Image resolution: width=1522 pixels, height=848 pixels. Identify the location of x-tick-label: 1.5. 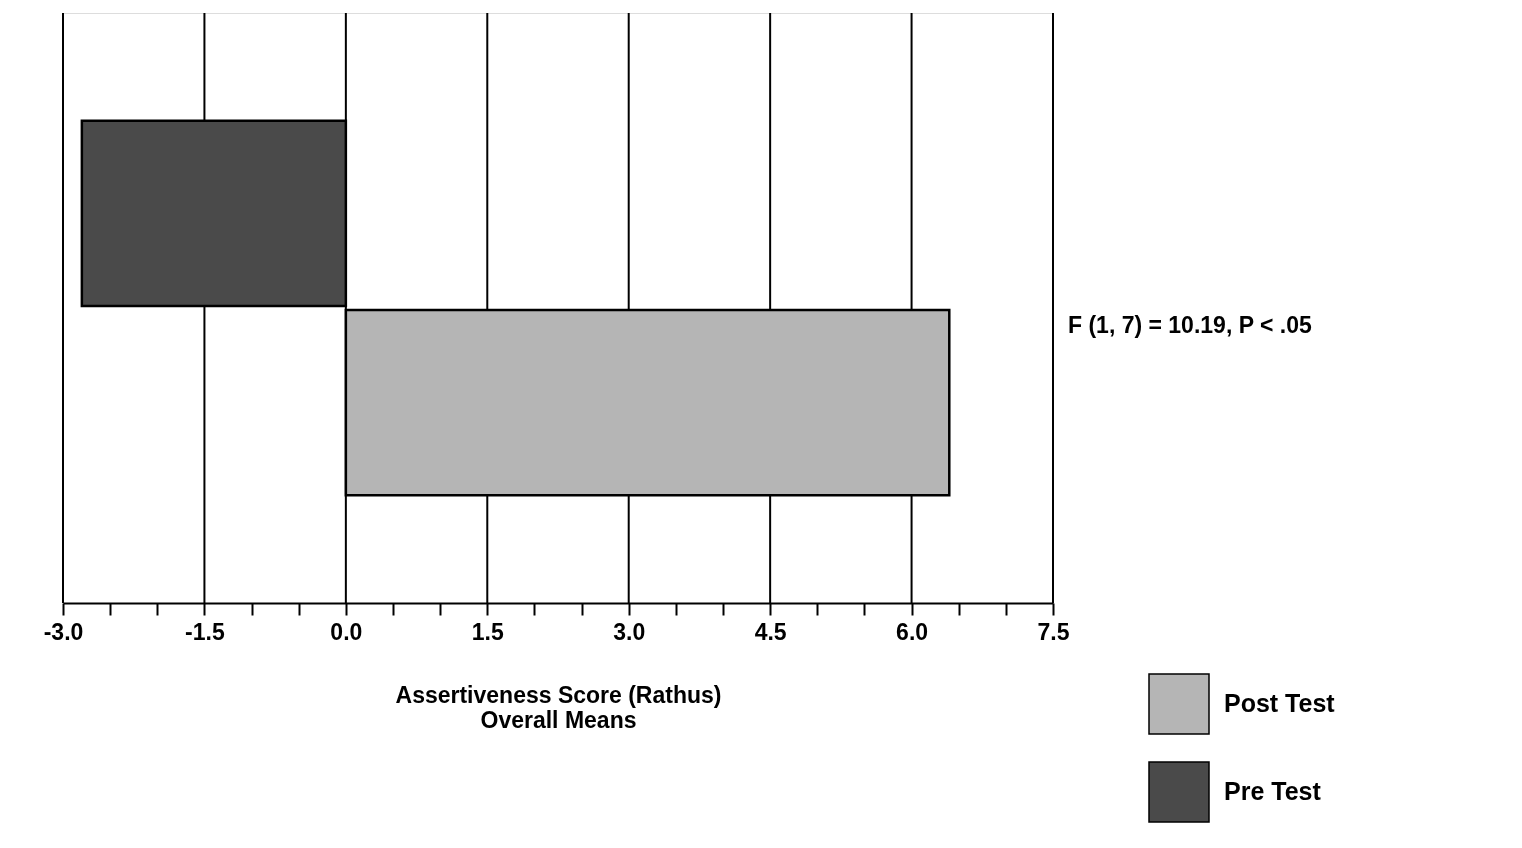
(487, 631).